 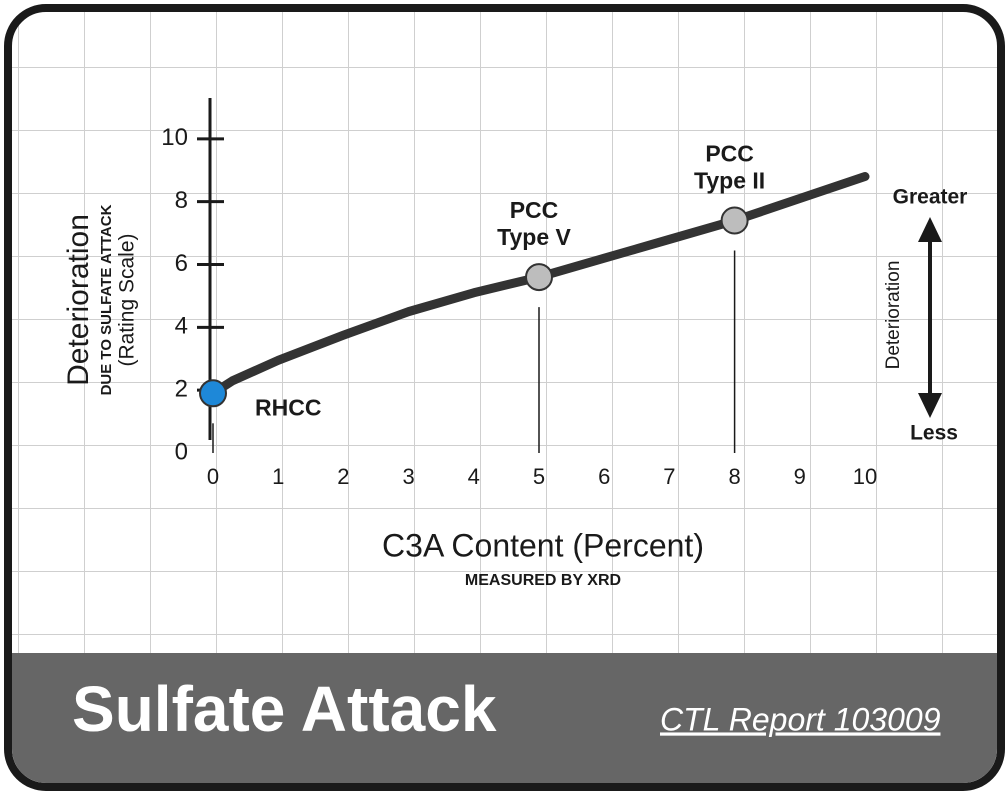 I want to click on y-tick-label: 10, so click(x=174, y=137).